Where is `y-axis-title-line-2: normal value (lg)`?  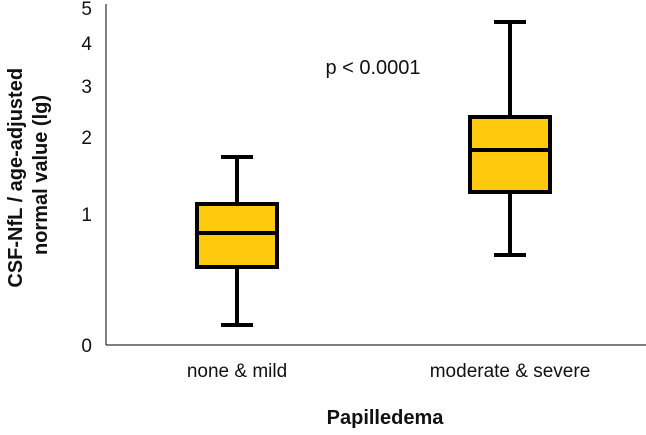 y-axis-title-line-2: normal value (lg) is located at coordinates (41, 175).